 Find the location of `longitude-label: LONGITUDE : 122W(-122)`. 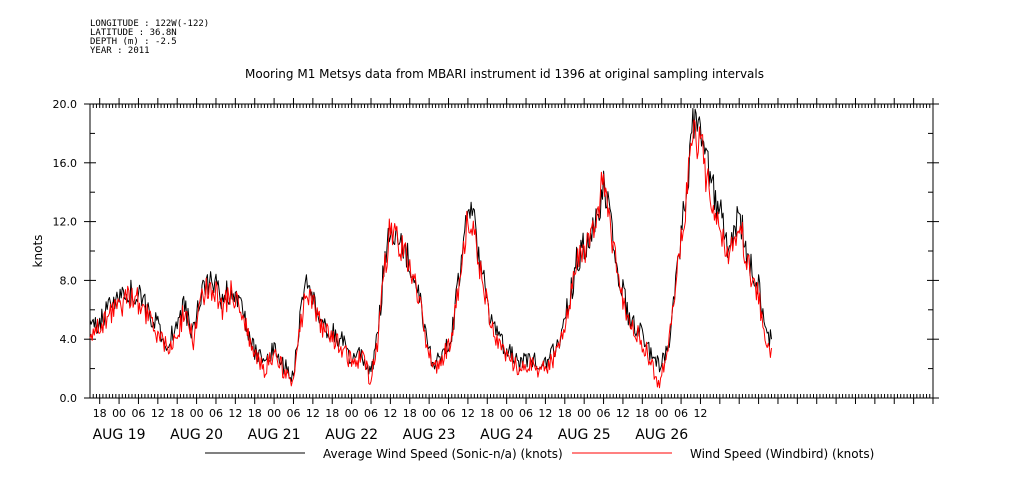

longitude-label: LONGITUDE : 122W(-122) is located at coordinates (150, 24).